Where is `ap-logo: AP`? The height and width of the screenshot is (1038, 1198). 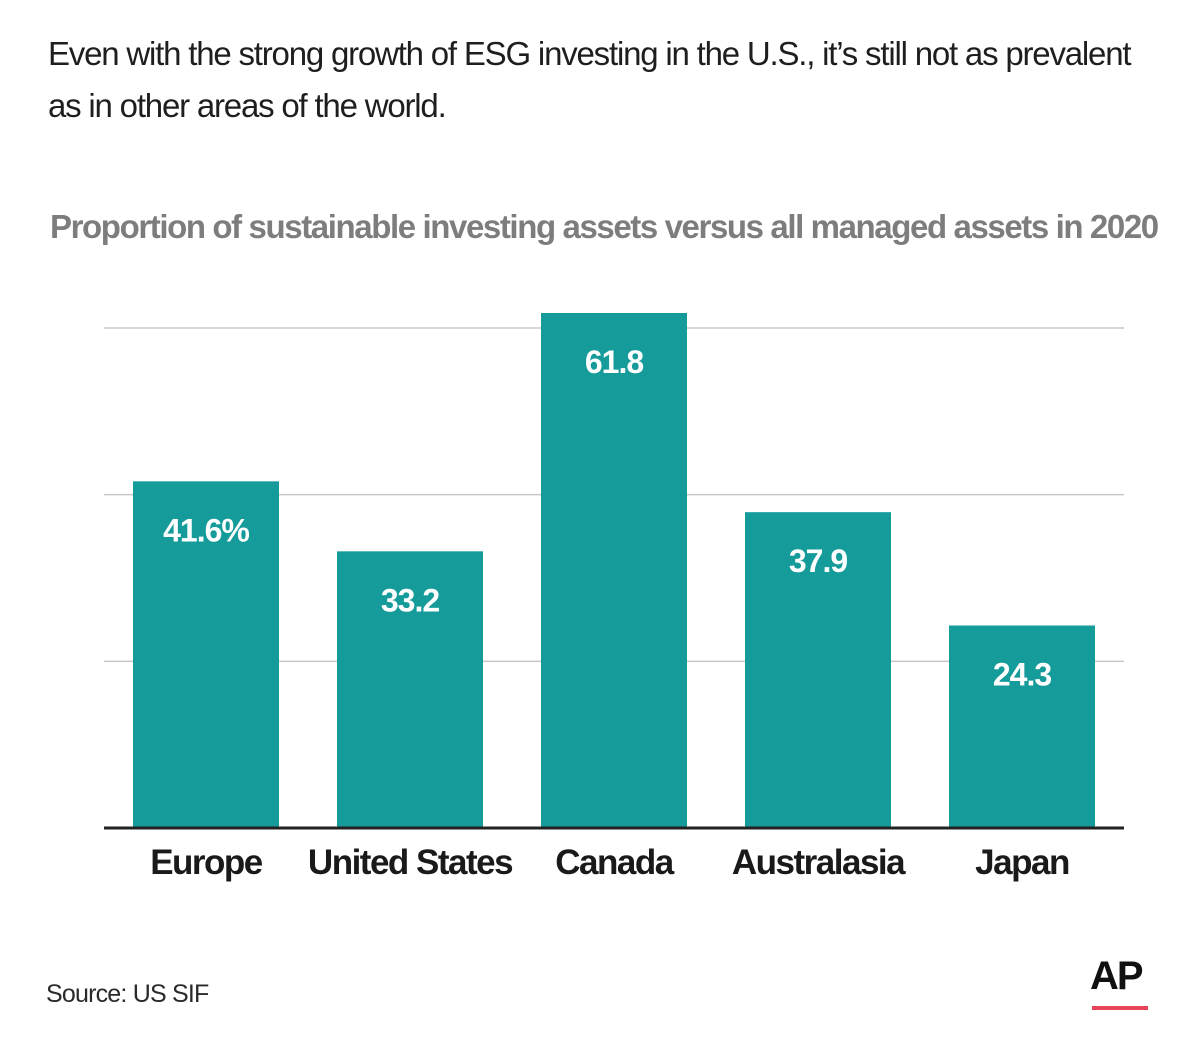
ap-logo: AP is located at coordinates (1120, 985).